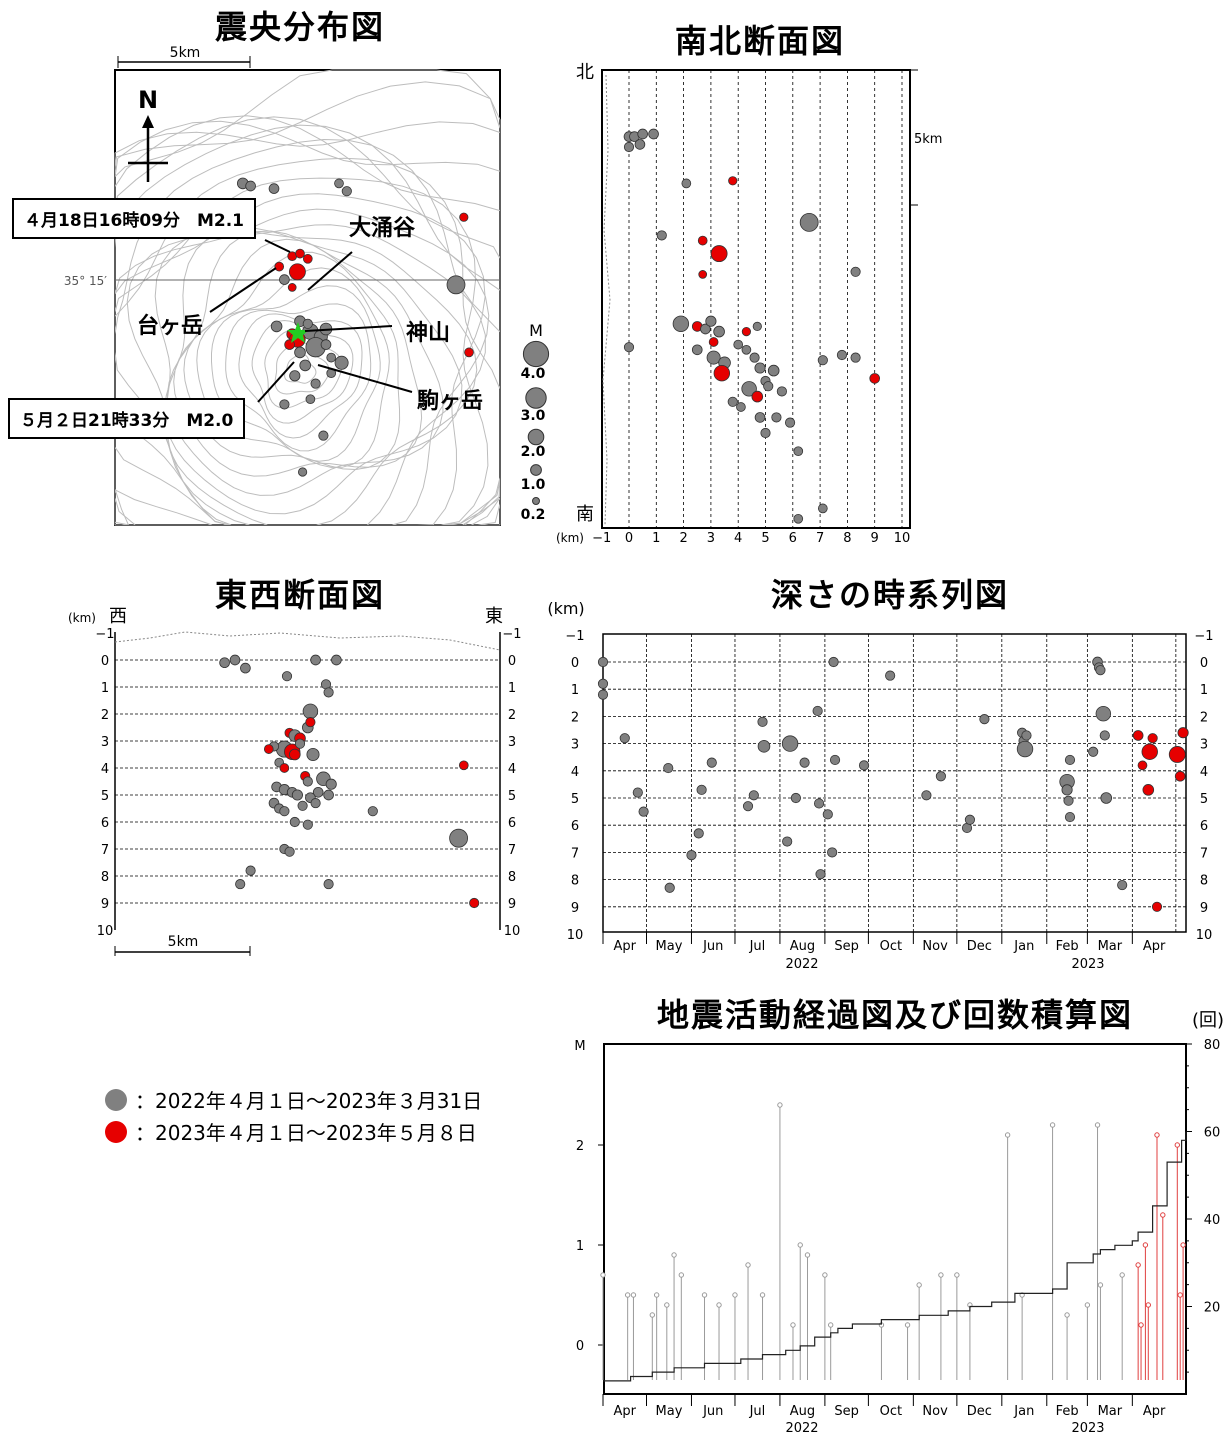 The width and height of the screenshot is (1232, 1438). What do you see at coordinates (793, 538) in the screenshot?
I see `ns-x-tick: 6` at bounding box center [793, 538].